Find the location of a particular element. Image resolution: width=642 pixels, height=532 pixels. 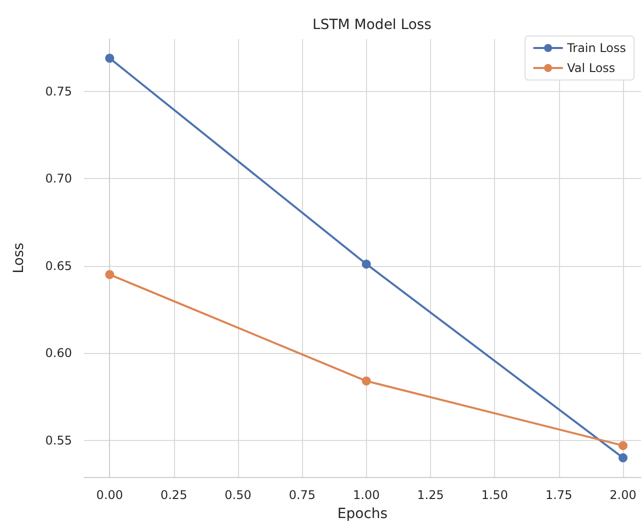

y-tick-label: 0.60 is located at coordinates (58, 353).